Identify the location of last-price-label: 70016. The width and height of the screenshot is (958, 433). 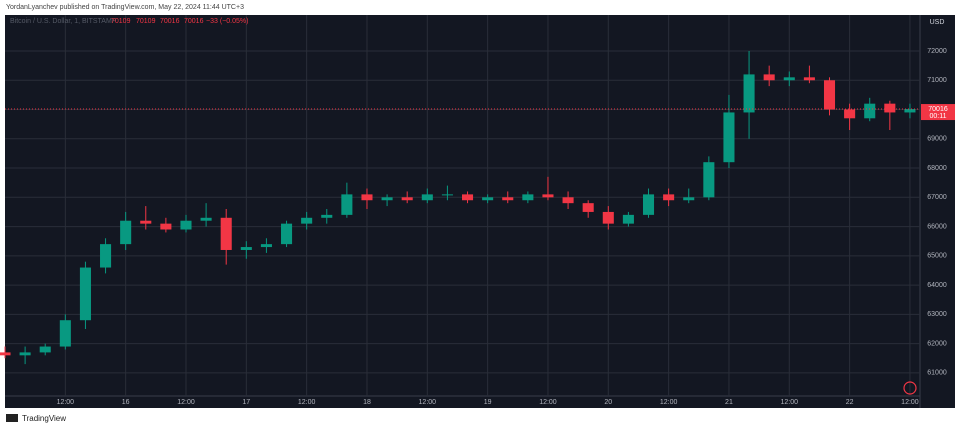
(938, 109).